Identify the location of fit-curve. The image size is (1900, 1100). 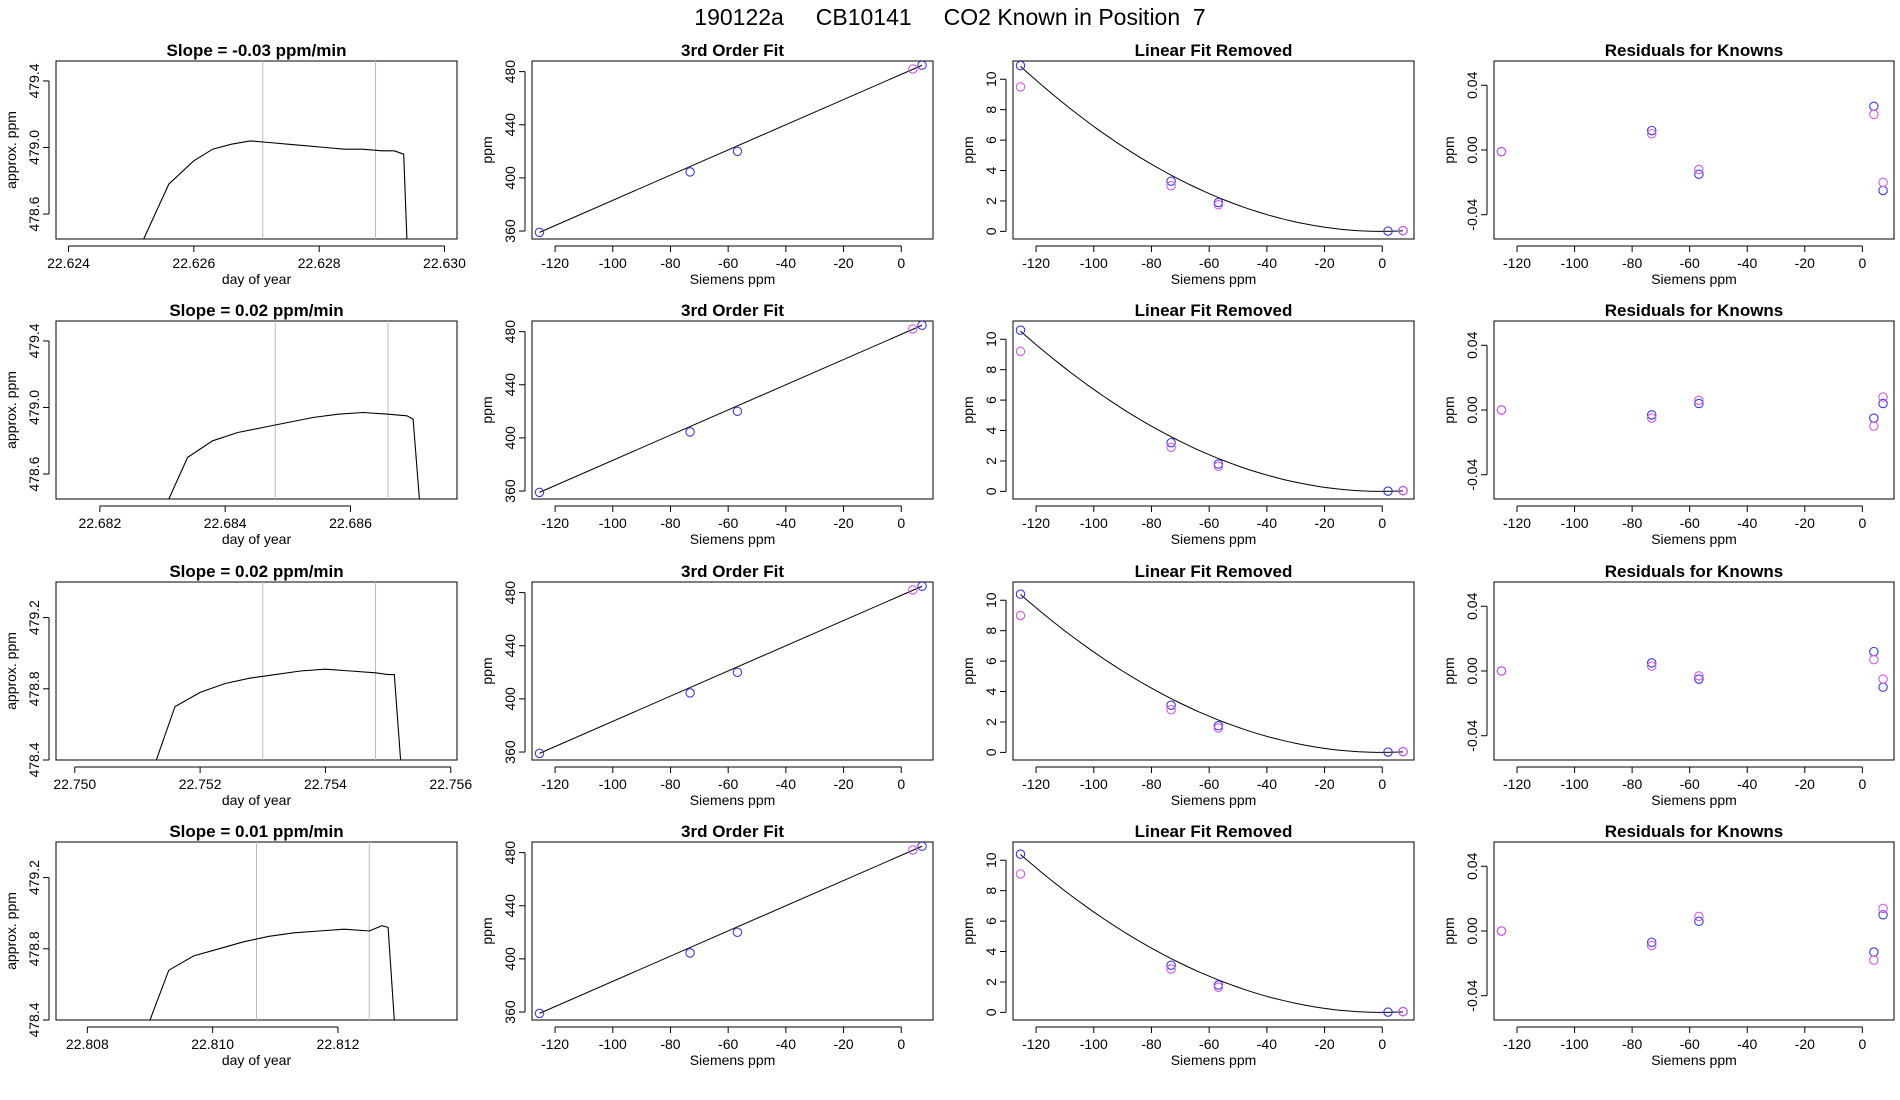
(1212, 148).